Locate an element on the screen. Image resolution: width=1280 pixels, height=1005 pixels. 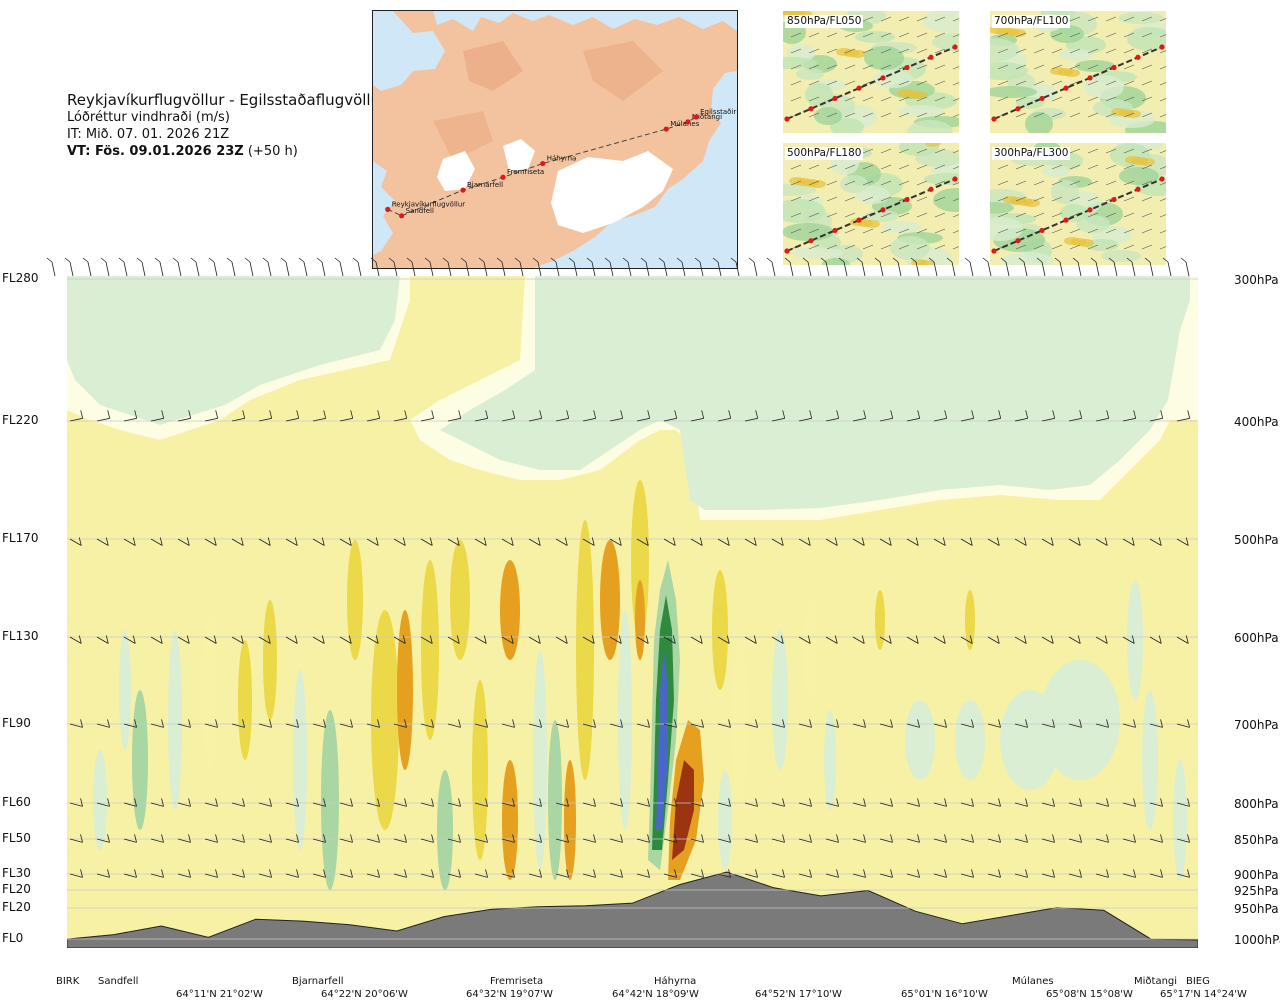
mini-map-500: 500hPa/FL180 is located at coordinates (871, 204).